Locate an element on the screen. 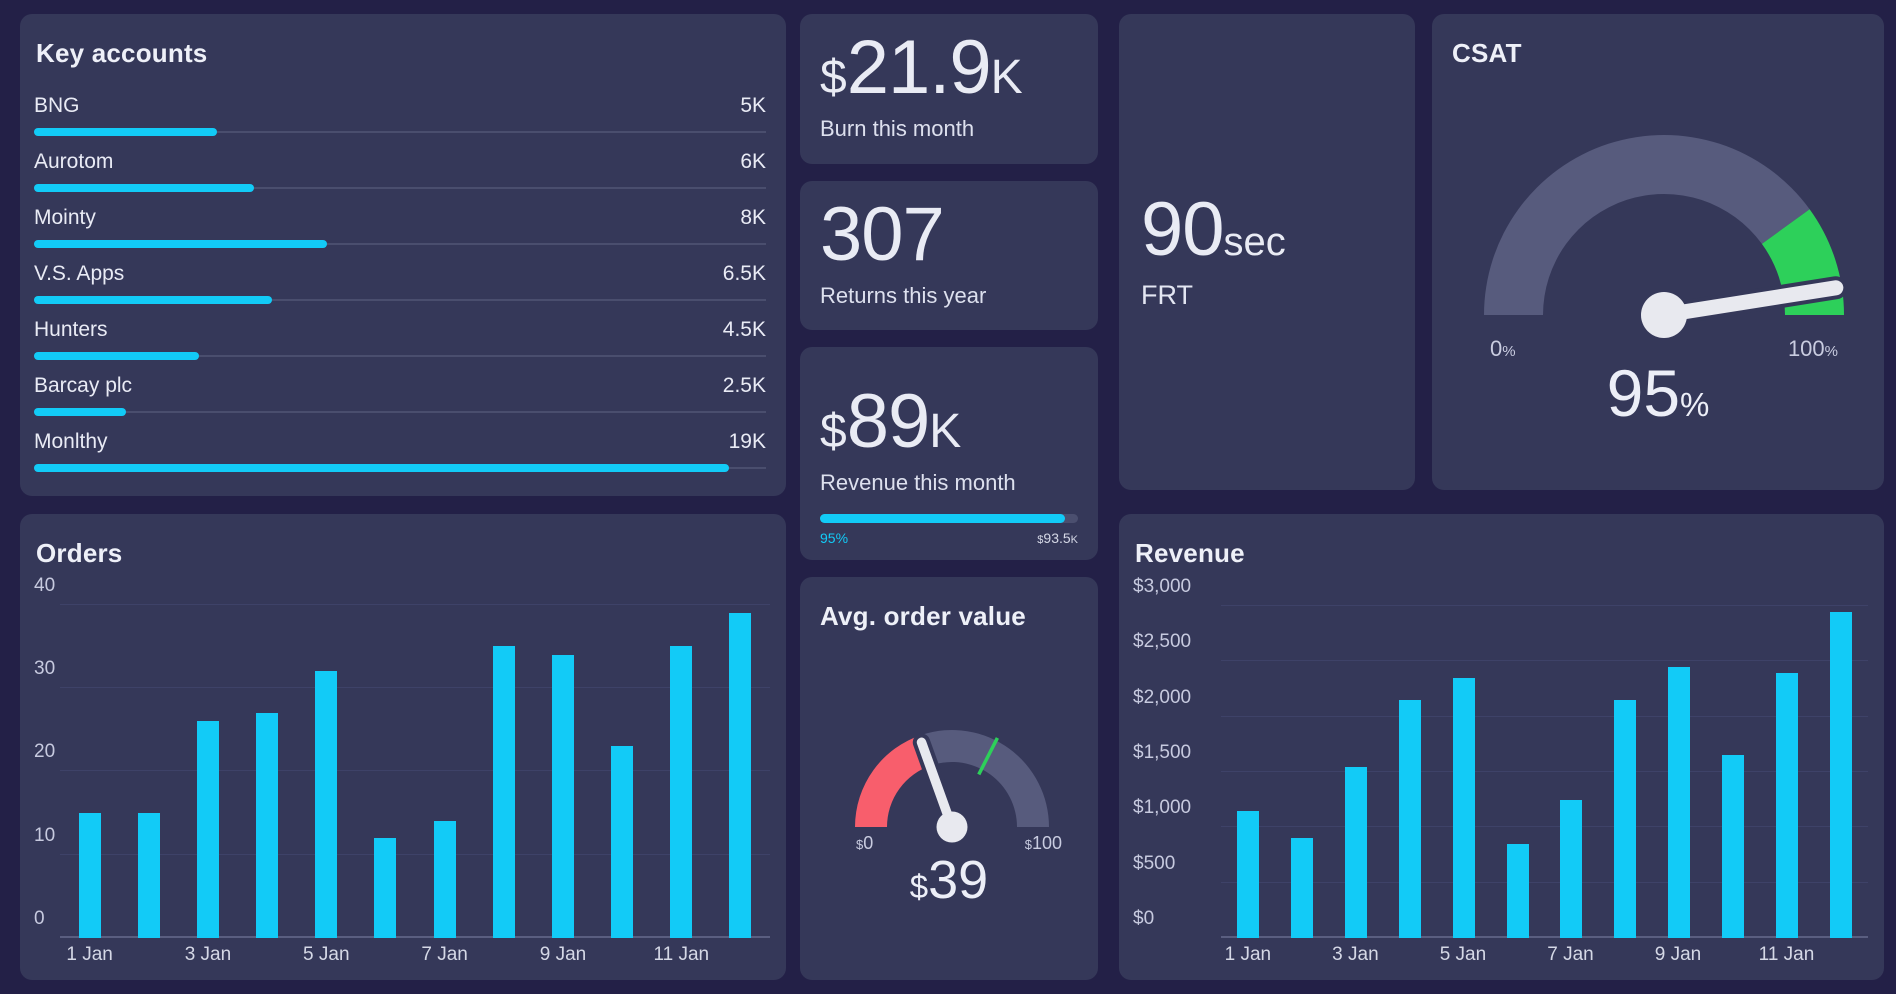 The height and width of the screenshot is (994, 1896). gauge-max-label: $100 is located at coordinates (1043, 843).